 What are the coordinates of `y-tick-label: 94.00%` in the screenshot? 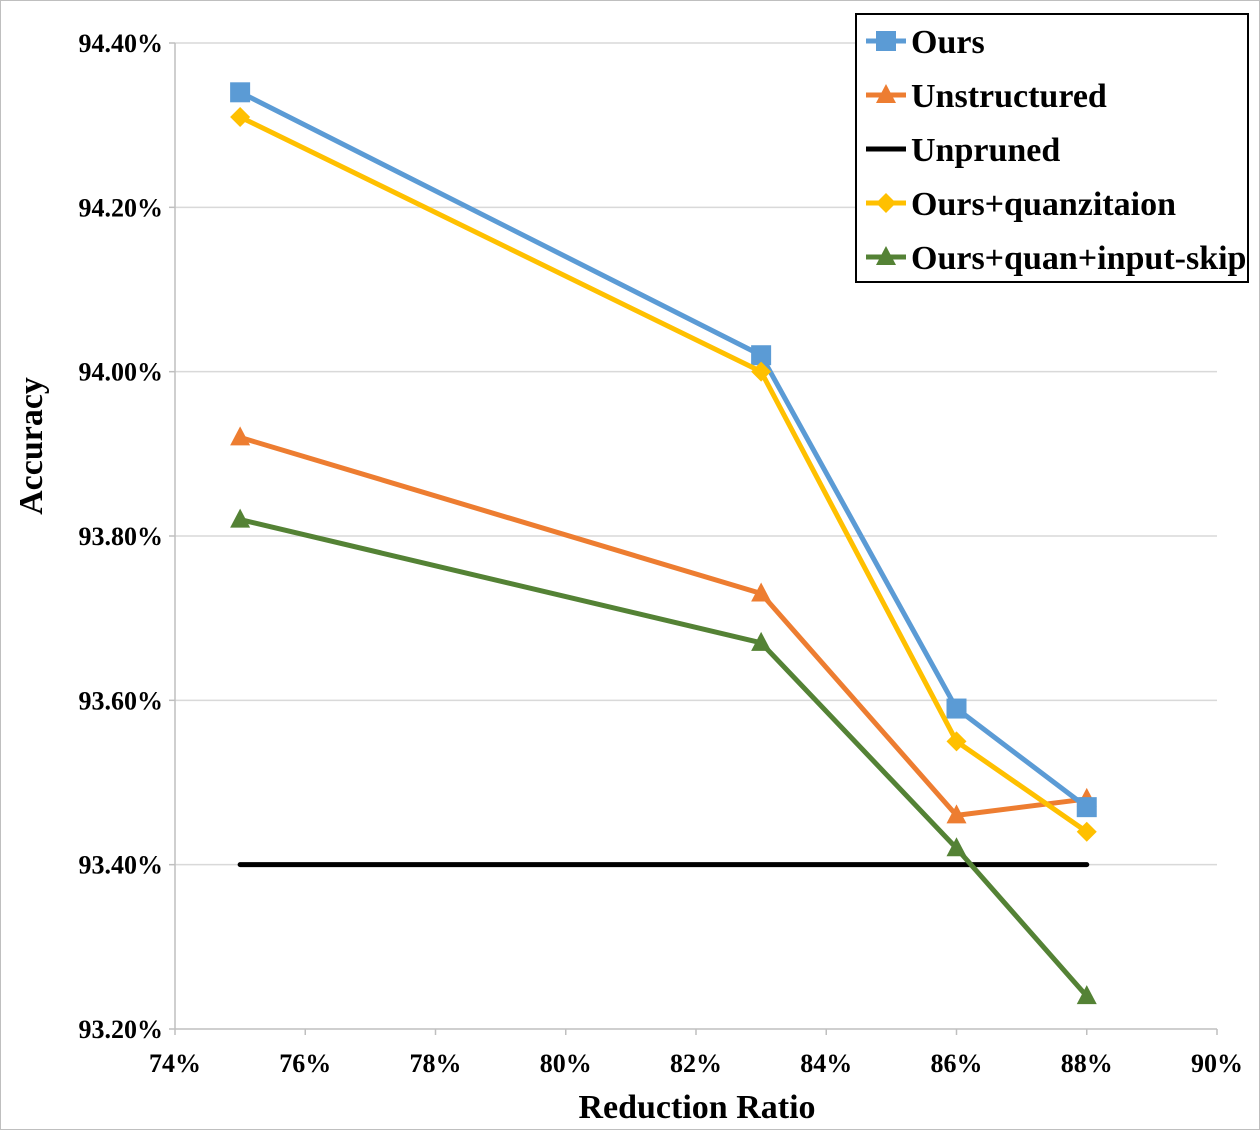 It's located at (121, 372).